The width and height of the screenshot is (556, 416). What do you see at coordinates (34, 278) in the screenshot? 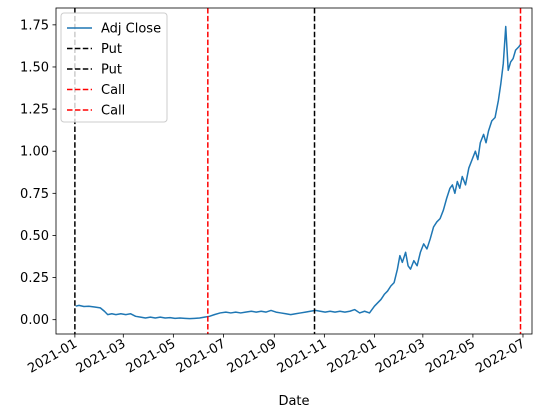
I see `y-tick-label: 0.25` at bounding box center [34, 278].